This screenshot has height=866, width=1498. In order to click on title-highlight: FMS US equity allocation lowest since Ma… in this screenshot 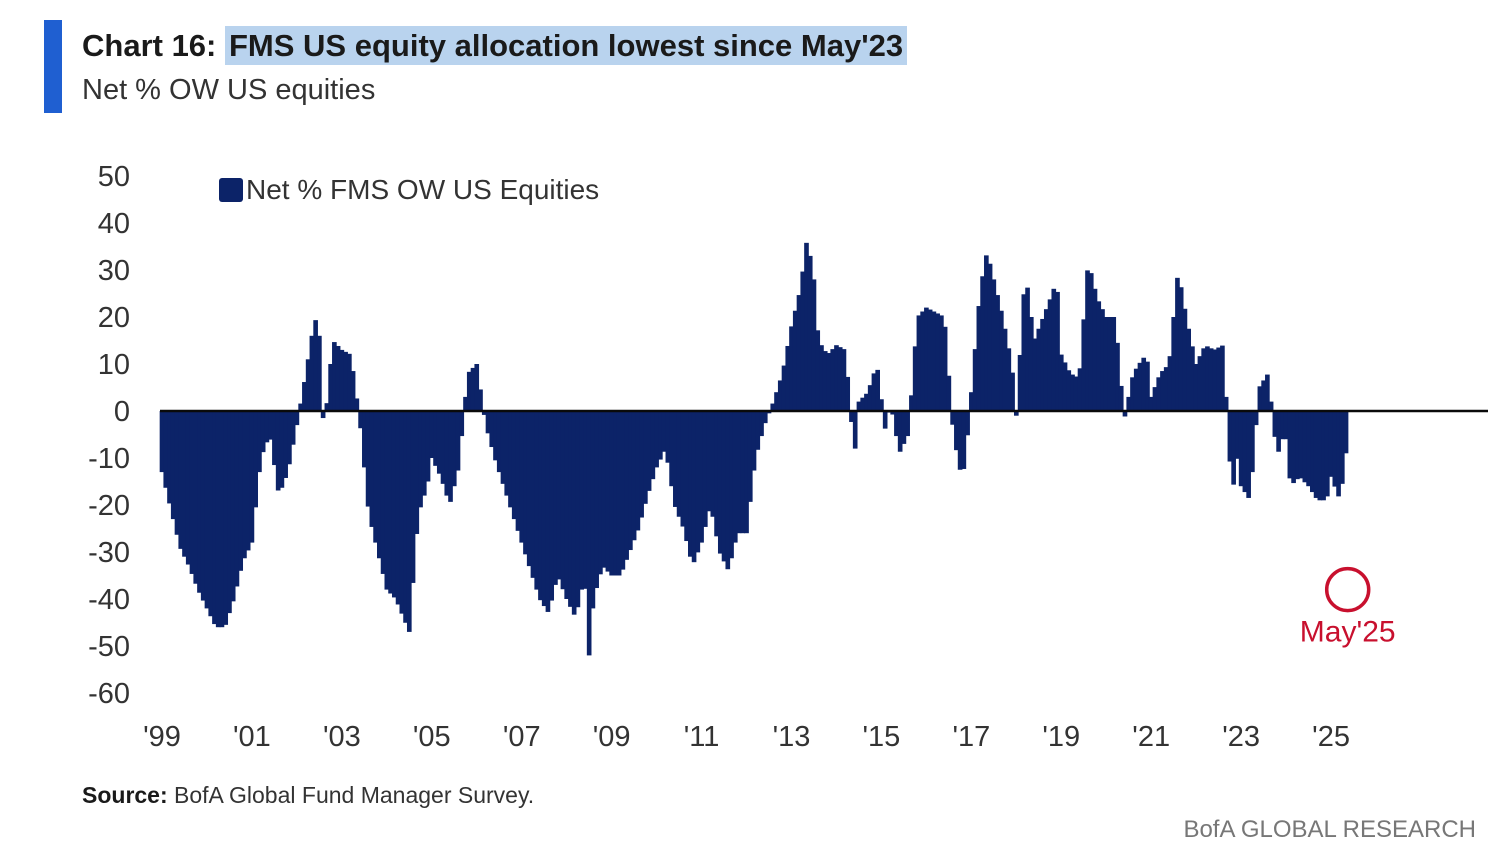, I will do `click(566, 45)`.